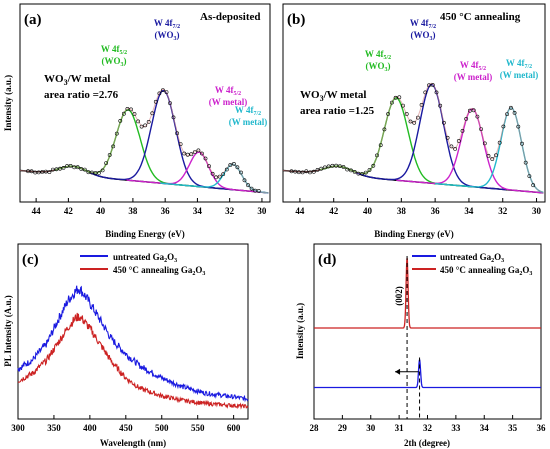 The height and width of the screenshot is (449, 550). Describe the element at coordinates (37, 211) in the screenshot. I see `x-tick-label: 44` at that location.